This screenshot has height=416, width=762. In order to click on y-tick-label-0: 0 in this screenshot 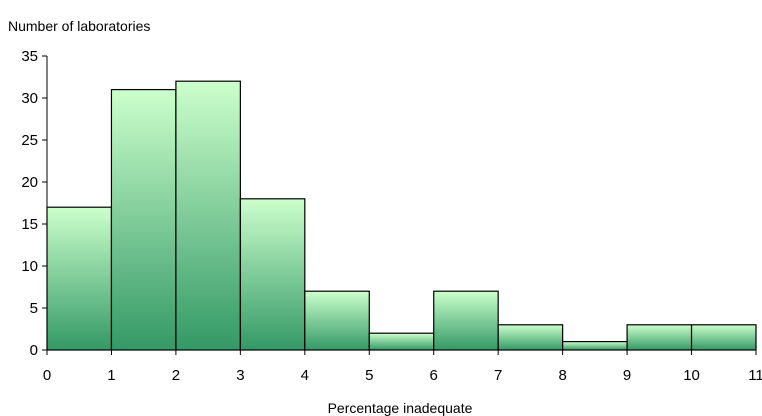, I will do `click(34, 350)`.